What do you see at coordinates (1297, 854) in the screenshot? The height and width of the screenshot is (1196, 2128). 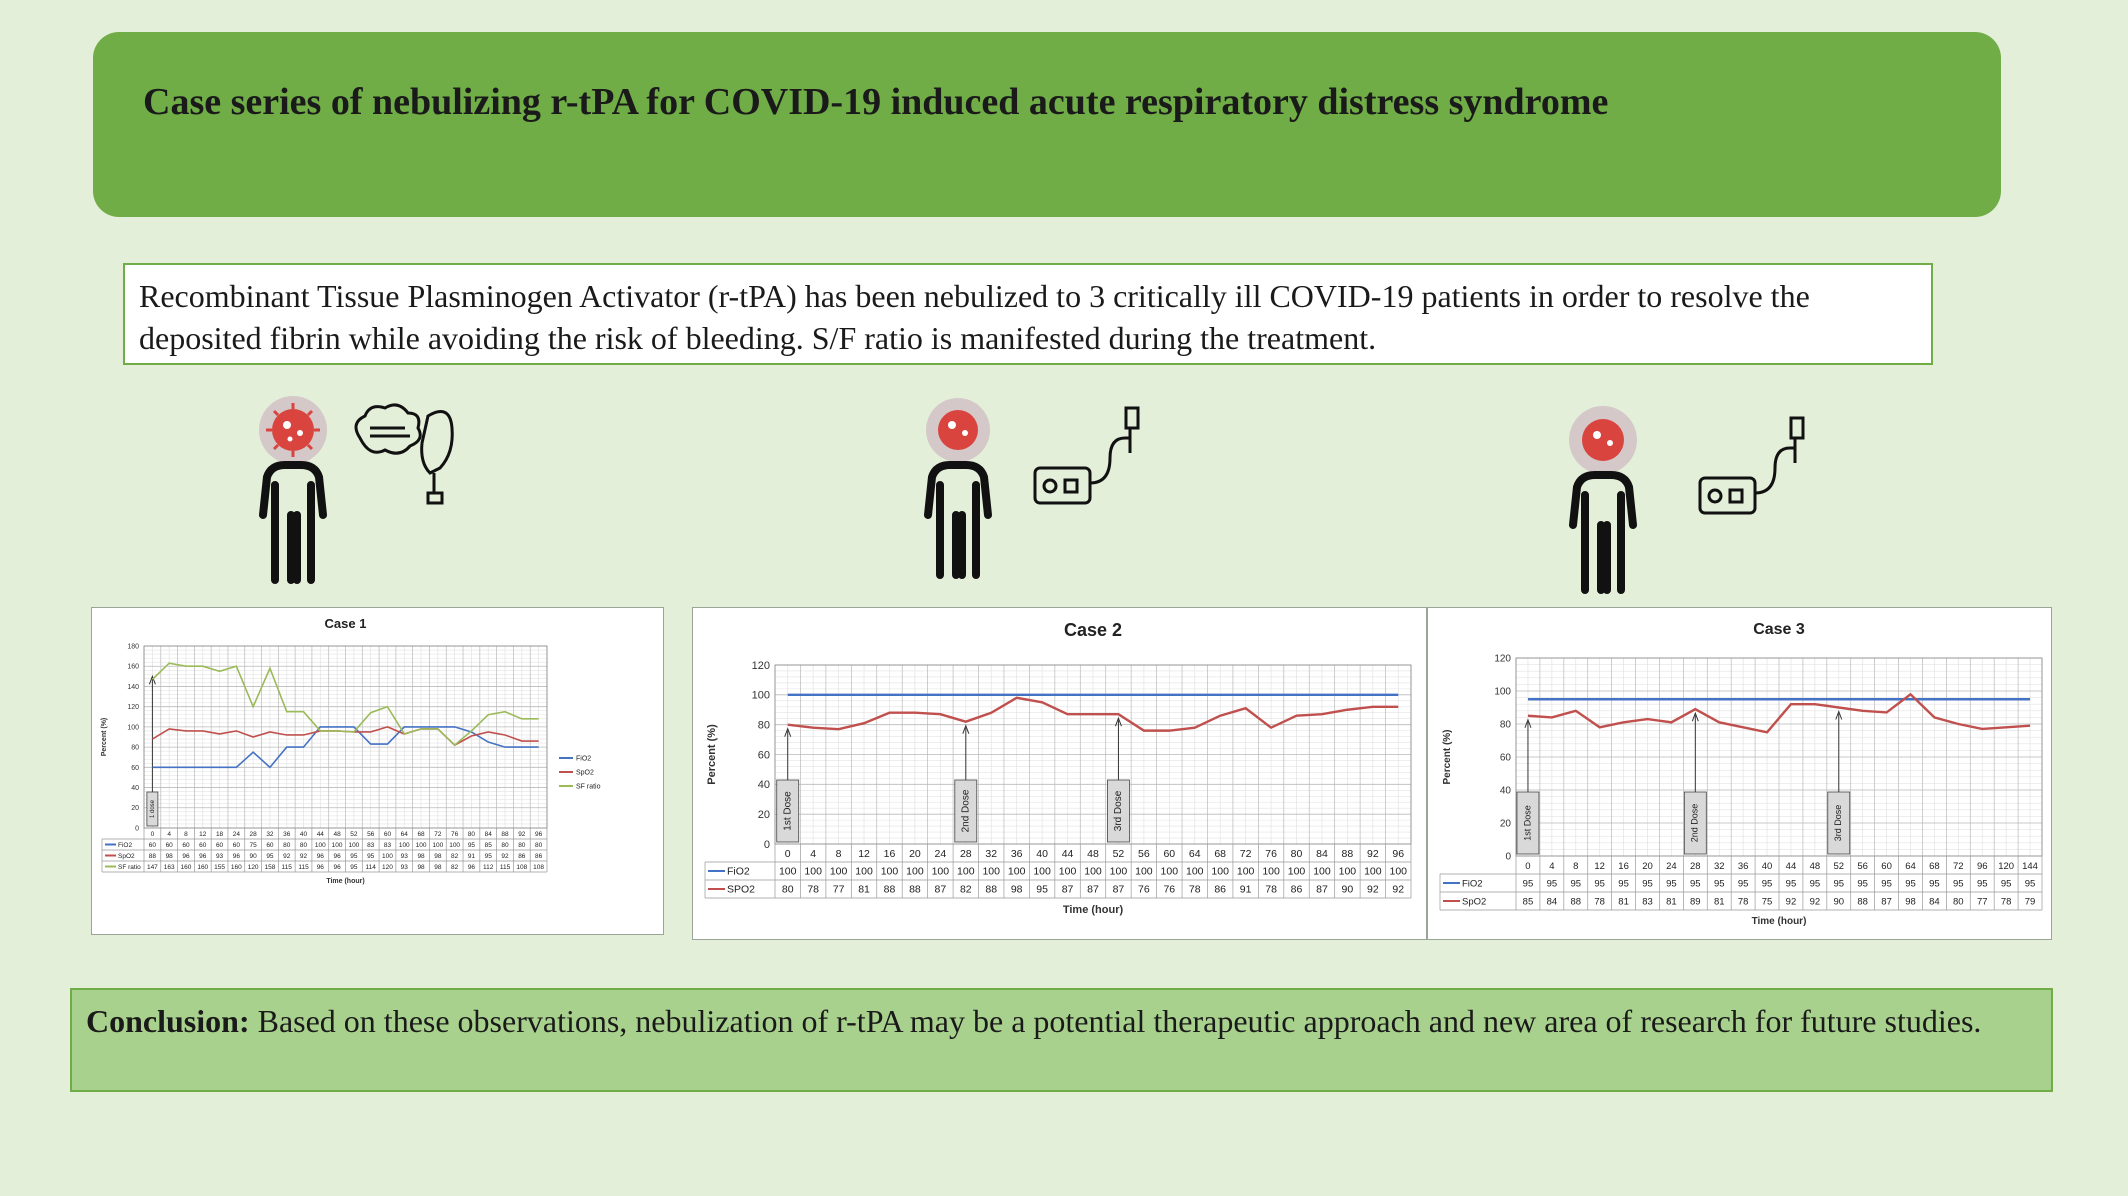 I see `x-tick-label: 80` at bounding box center [1297, 854].